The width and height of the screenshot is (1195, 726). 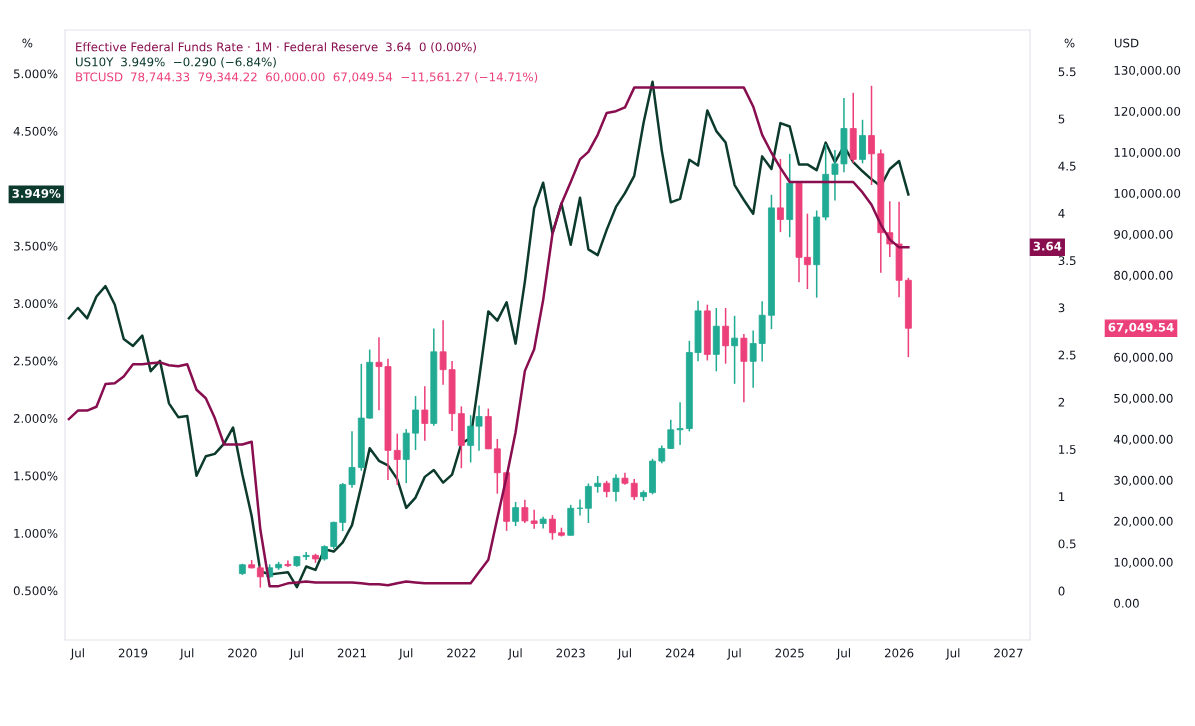 What do you see at coordinates (1147, 194) in the screenshot?
I see `y3-tick-label: 100,000.00` at bounding box center [1147, 194].